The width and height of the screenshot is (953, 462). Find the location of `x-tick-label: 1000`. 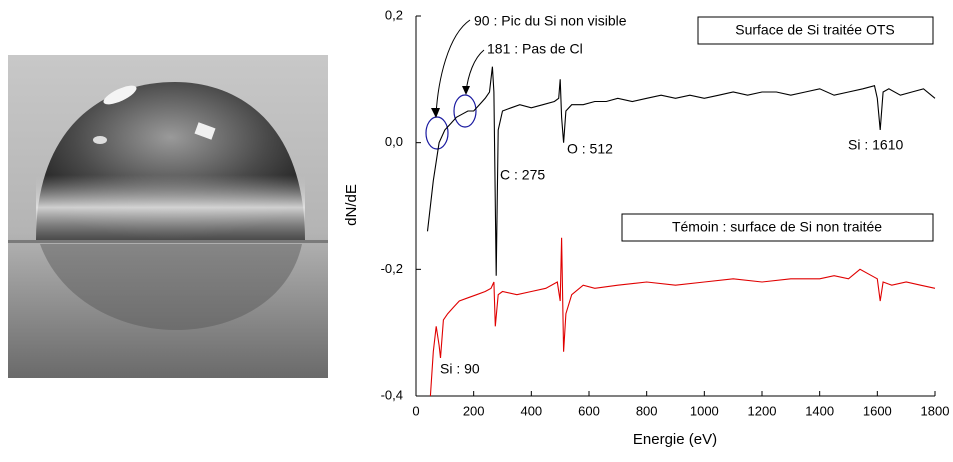

x-tick-label: 1000 is located at coordinates (704, 410).